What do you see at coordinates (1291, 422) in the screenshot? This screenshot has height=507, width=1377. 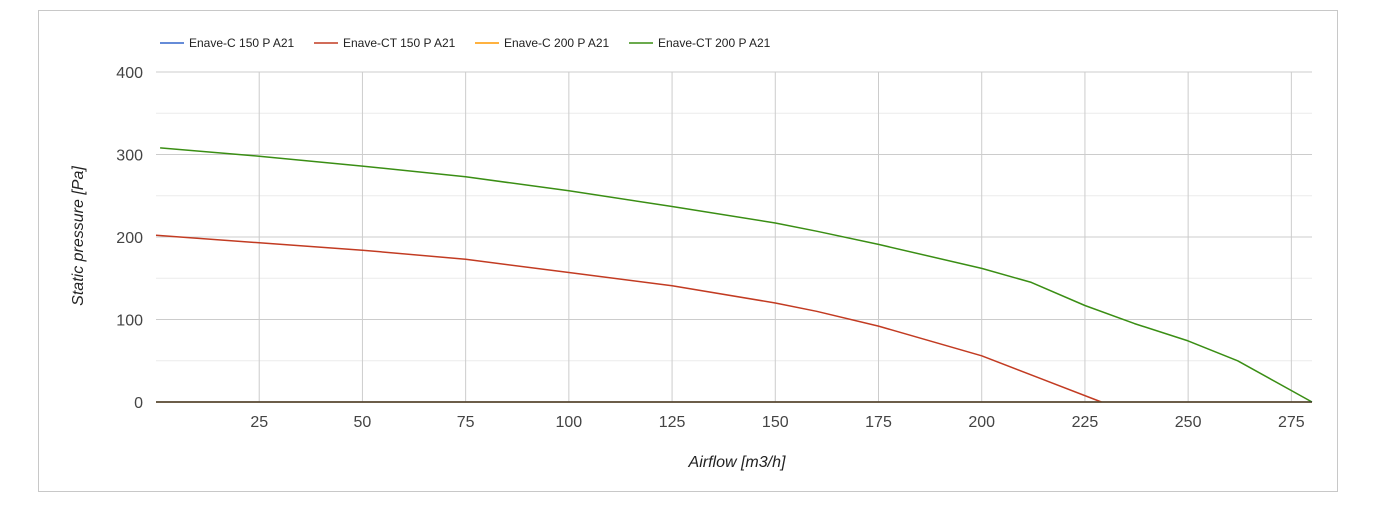 I see `x-tick-label: 275` at bounding box center [1291, 422].